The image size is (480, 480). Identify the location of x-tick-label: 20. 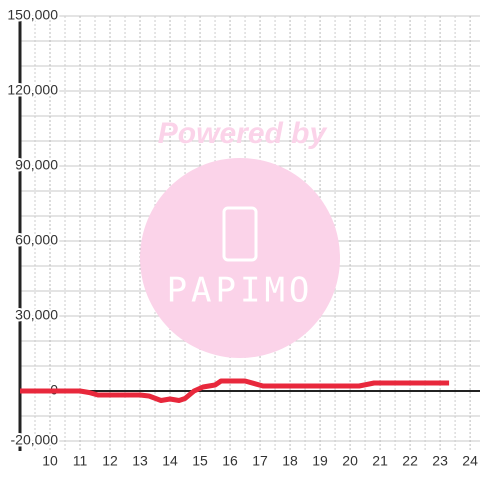
(350, 461).